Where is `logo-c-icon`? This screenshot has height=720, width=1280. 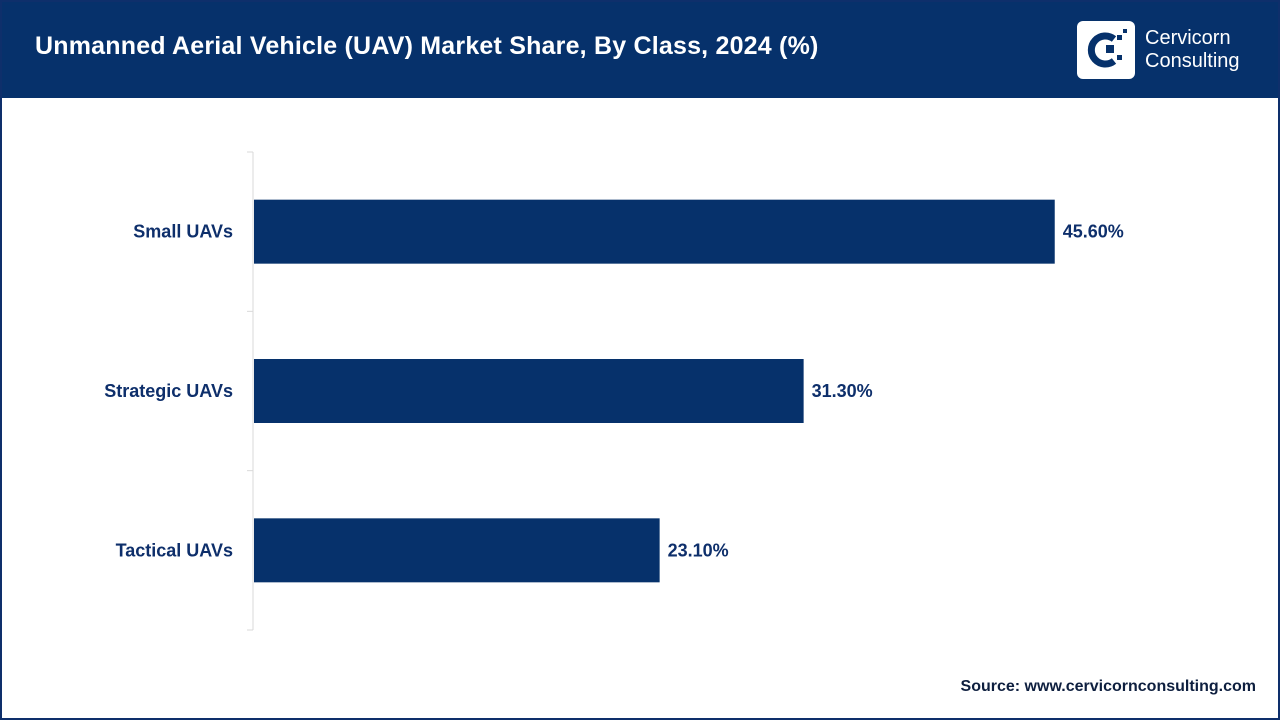
logo-c-icon is located at coordinates (1107, 48).